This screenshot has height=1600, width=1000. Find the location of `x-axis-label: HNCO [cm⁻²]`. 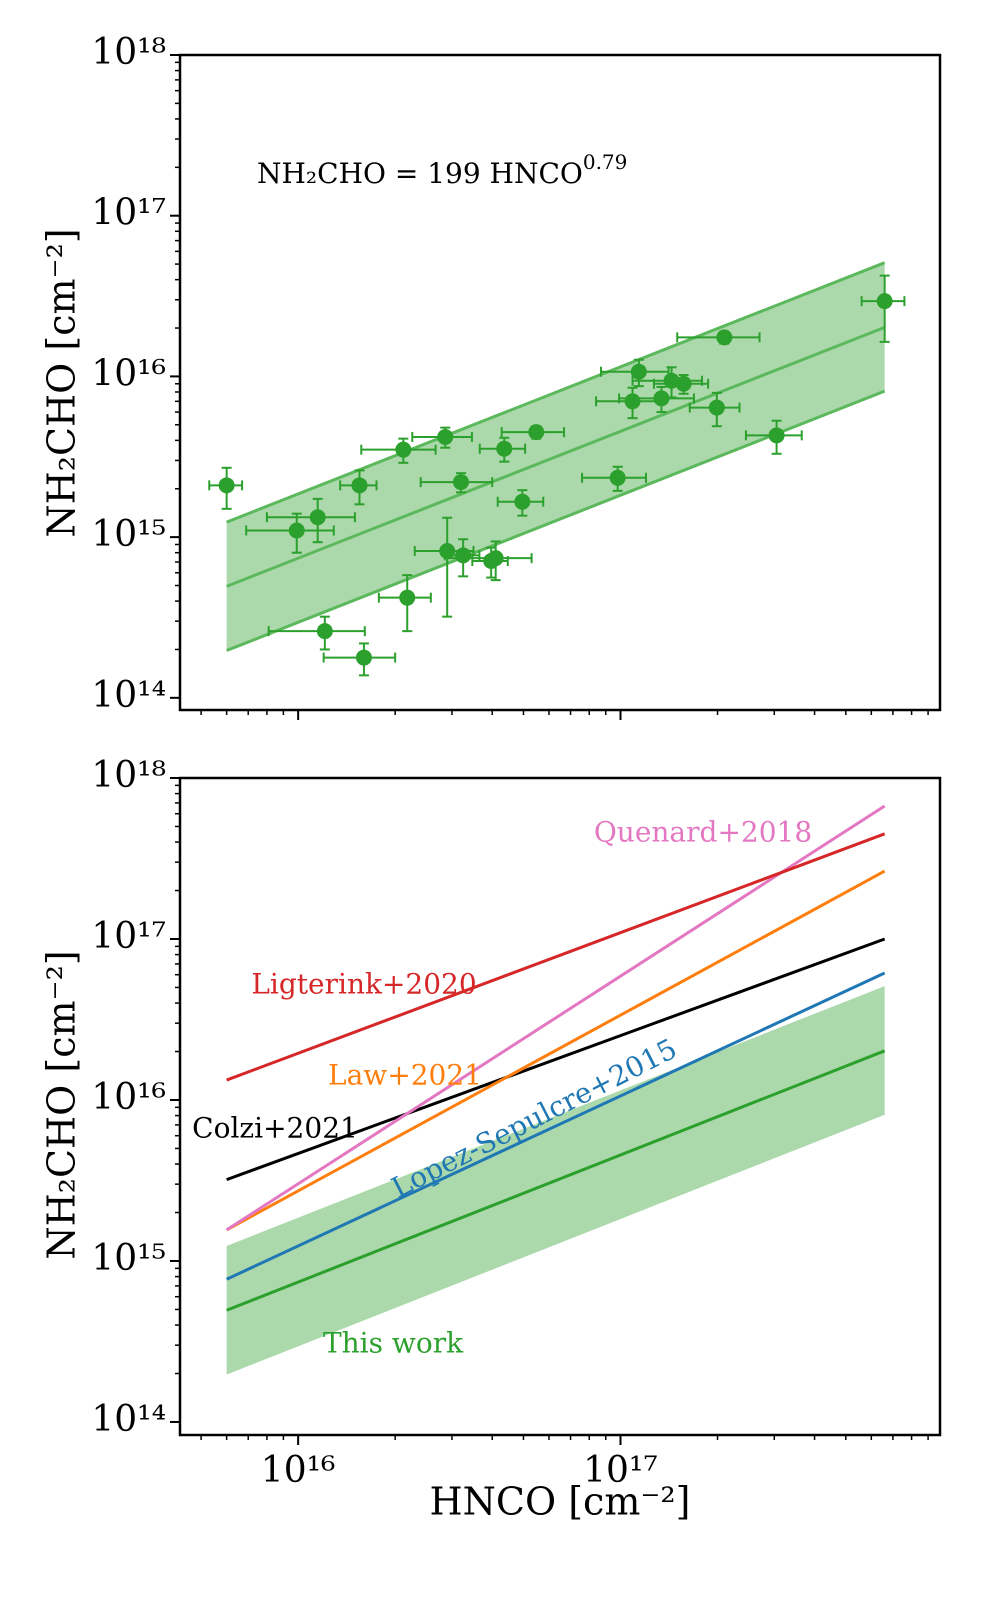

x-axis-label: HNCO [cm⁻²] is located at coordinates (560, 1502).